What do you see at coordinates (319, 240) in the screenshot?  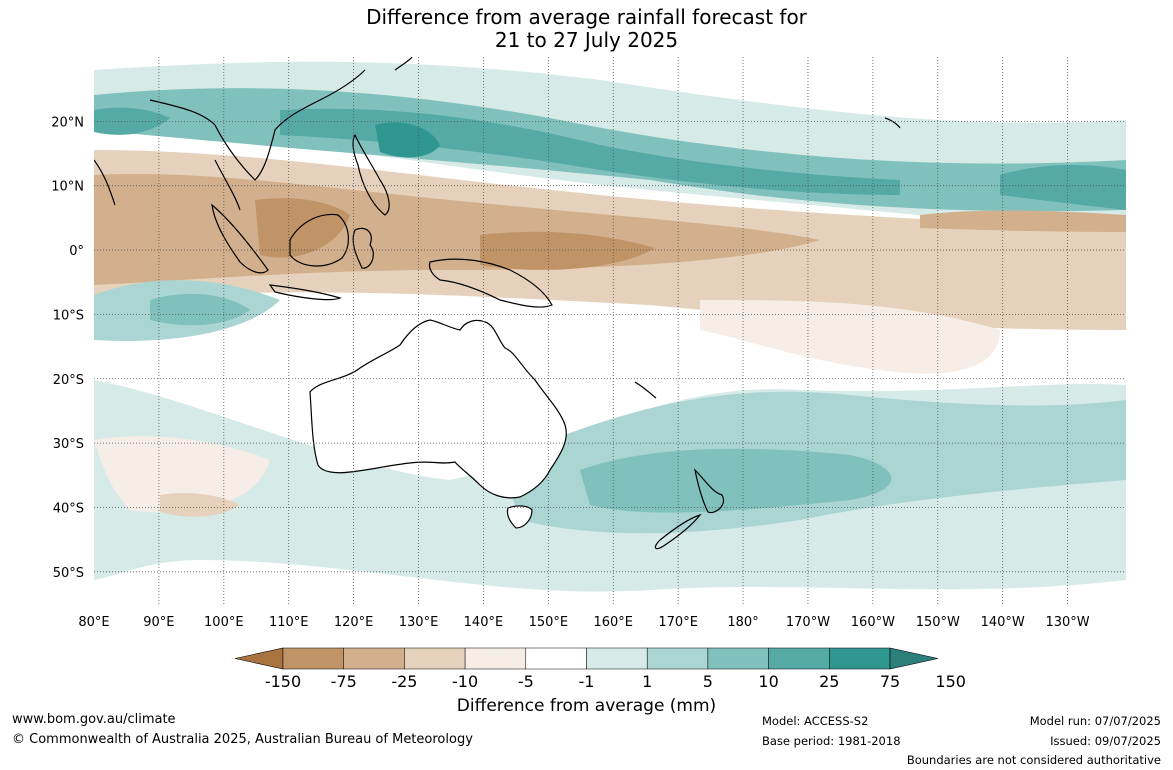 I see `borneo-landmass` at bounding box center [319, 240].